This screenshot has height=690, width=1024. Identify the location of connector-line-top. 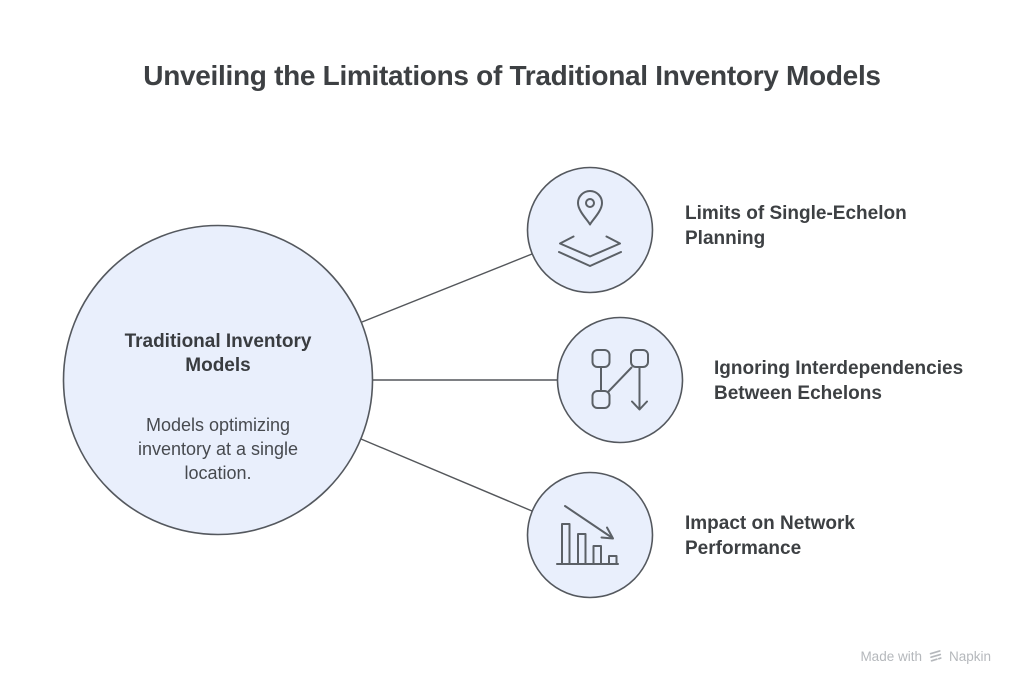
(447, 288).